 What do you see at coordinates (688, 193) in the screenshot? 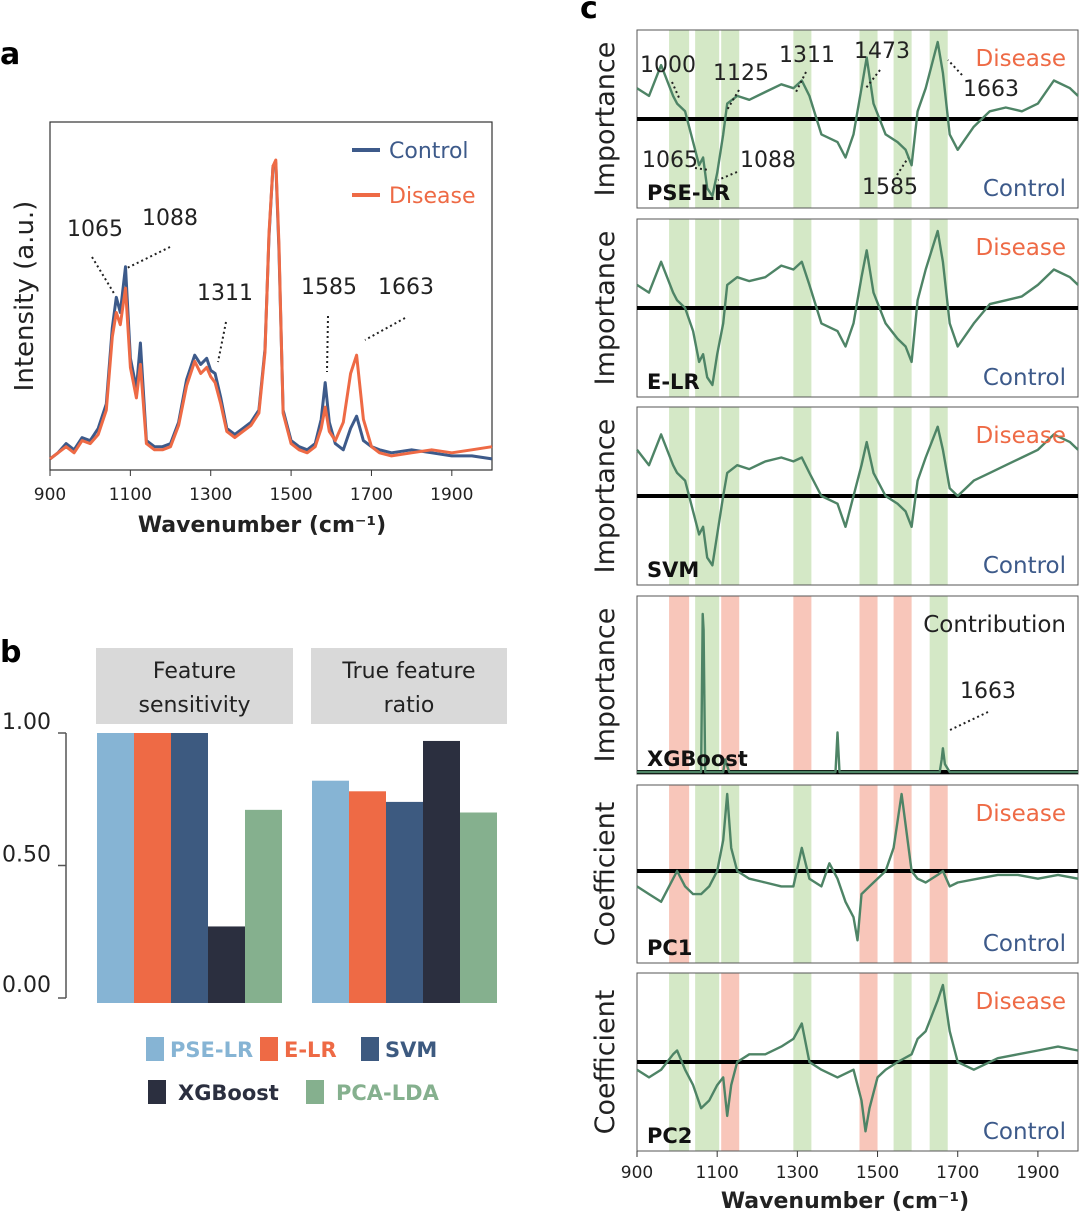
I see `model-label: PSE-LR` at bounding box center [688, 193].